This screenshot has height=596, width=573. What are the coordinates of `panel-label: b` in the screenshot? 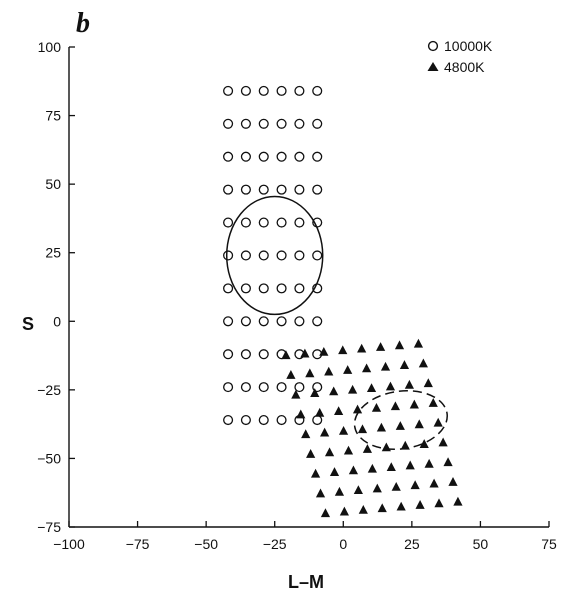 It's located at (83, 23).